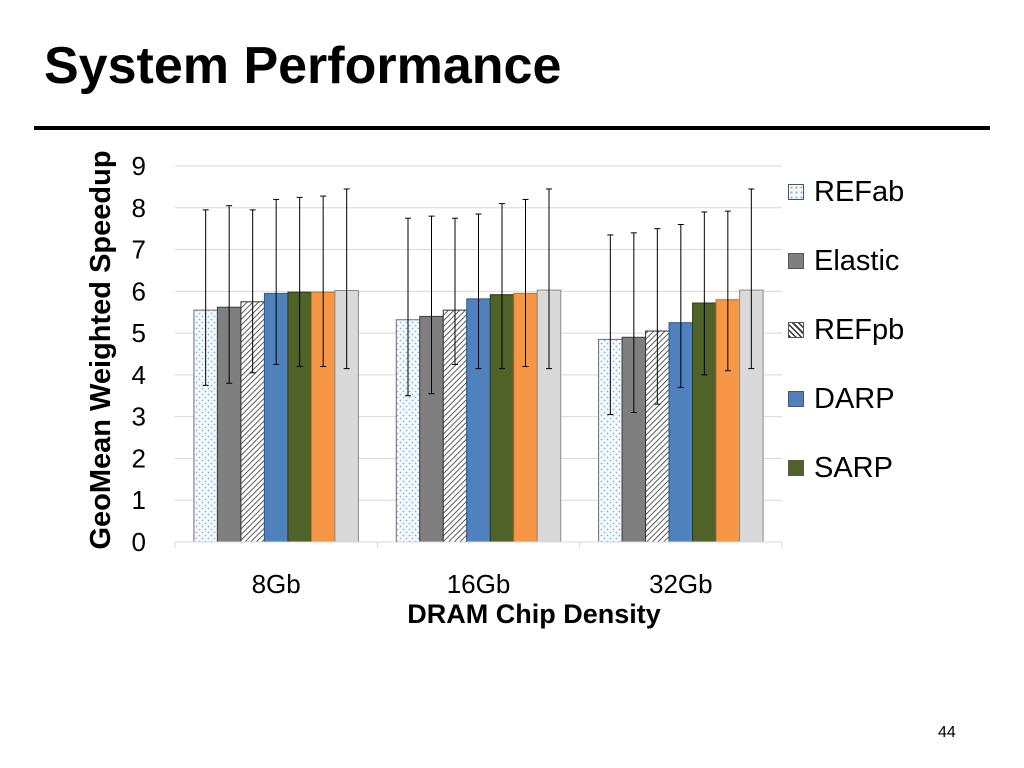  I want to click on x-tick-label: 8Gb, so click(276, 584).